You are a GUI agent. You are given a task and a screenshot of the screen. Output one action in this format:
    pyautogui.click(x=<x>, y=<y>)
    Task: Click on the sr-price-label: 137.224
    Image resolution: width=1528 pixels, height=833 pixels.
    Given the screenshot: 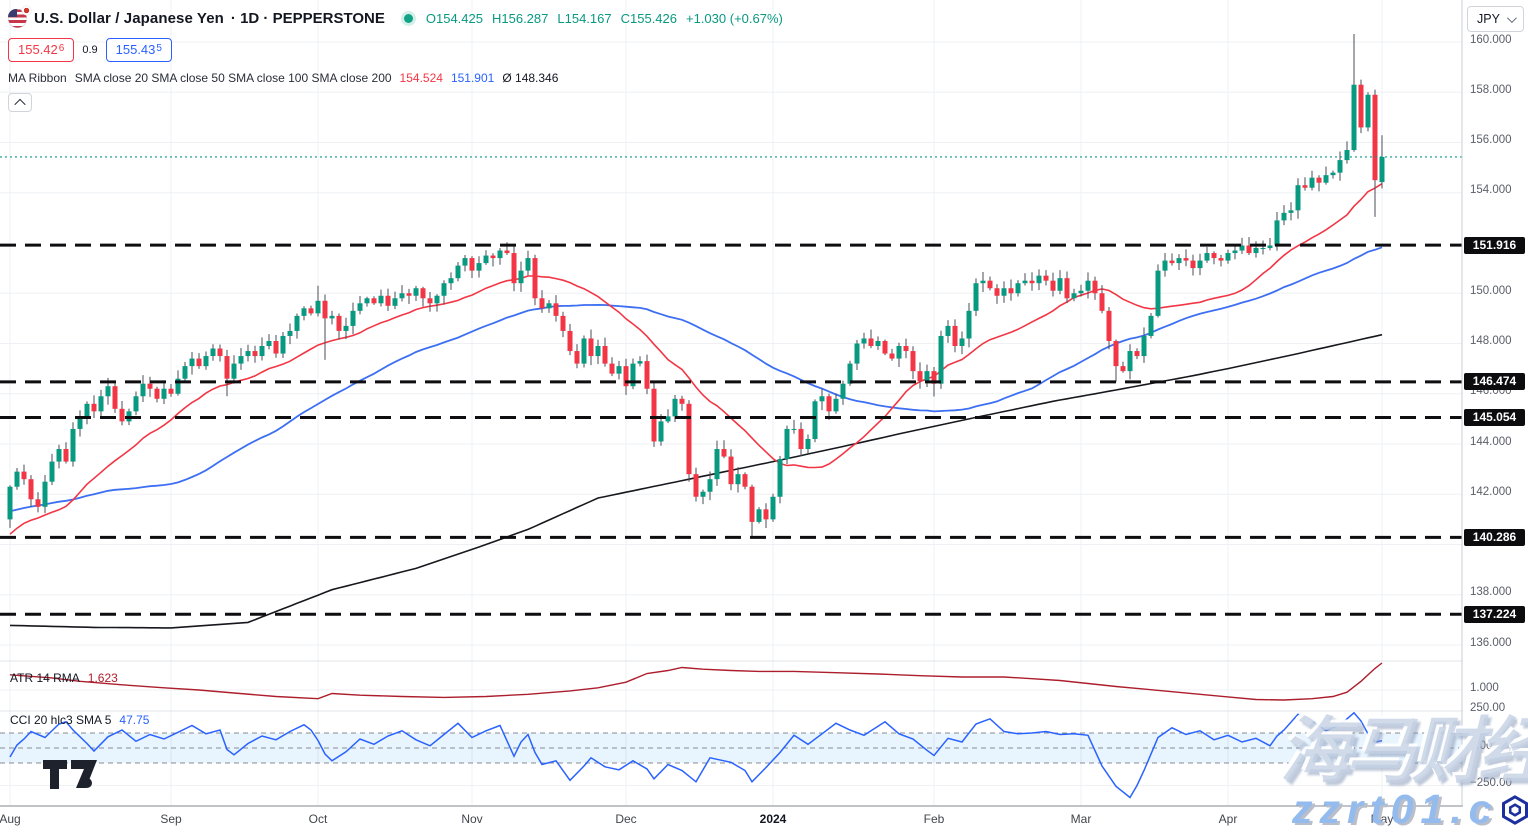 What is the action you would take?
    pyautogui.click(x=1494, y=614)
    